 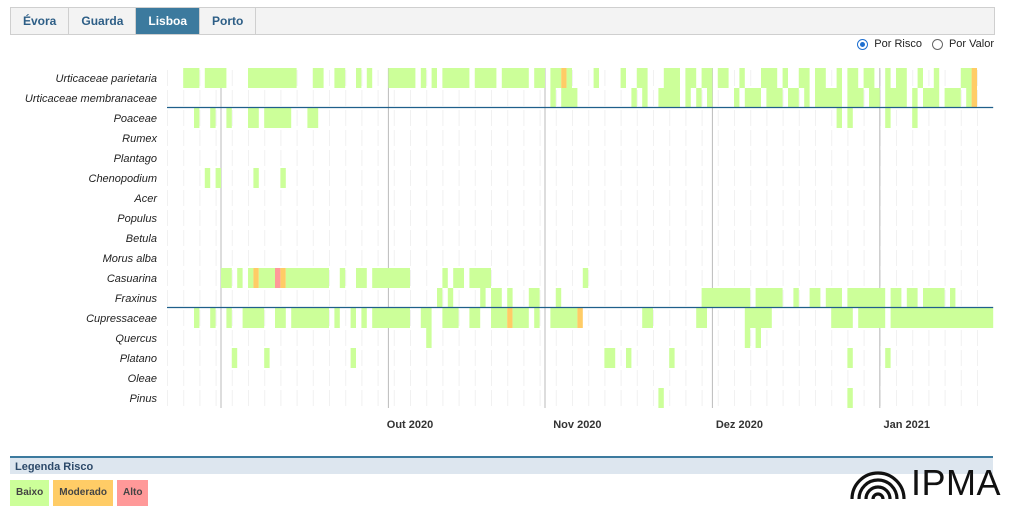 What do you see at coordinates (135, 119) in the screenshot?
I see `row-label: Poaceae` at bounding box center [135, 119].